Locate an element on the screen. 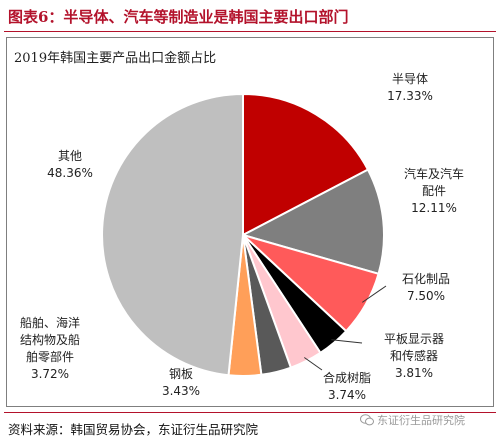 This screenshot has width=500, height=441. slice-label-7: 其他 48.36% is located at coordinates (70, 165).